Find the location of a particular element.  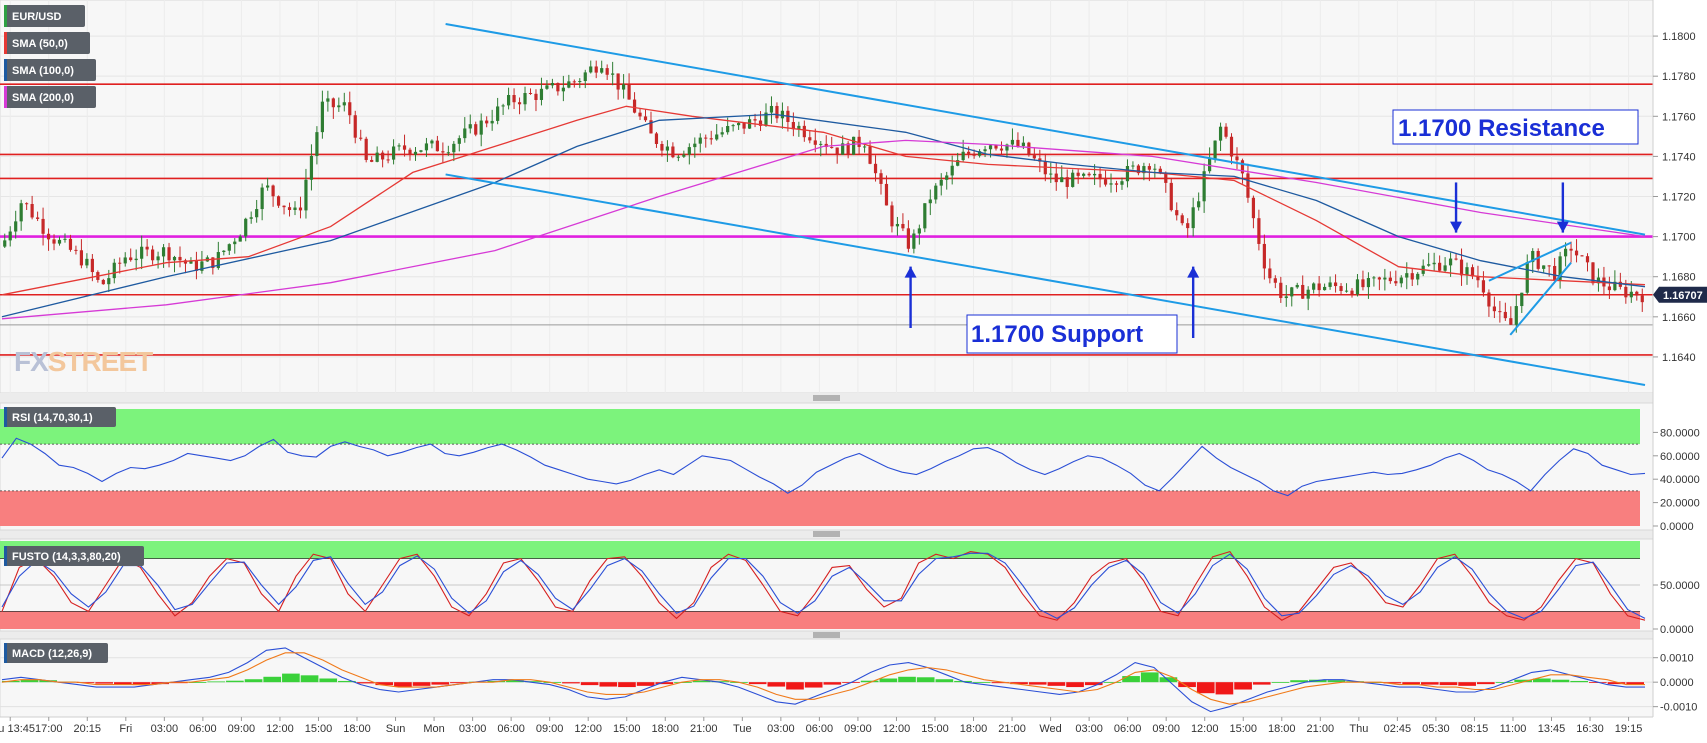

y-tick-label: 20.0000 is located at coordinates (1680, 504).